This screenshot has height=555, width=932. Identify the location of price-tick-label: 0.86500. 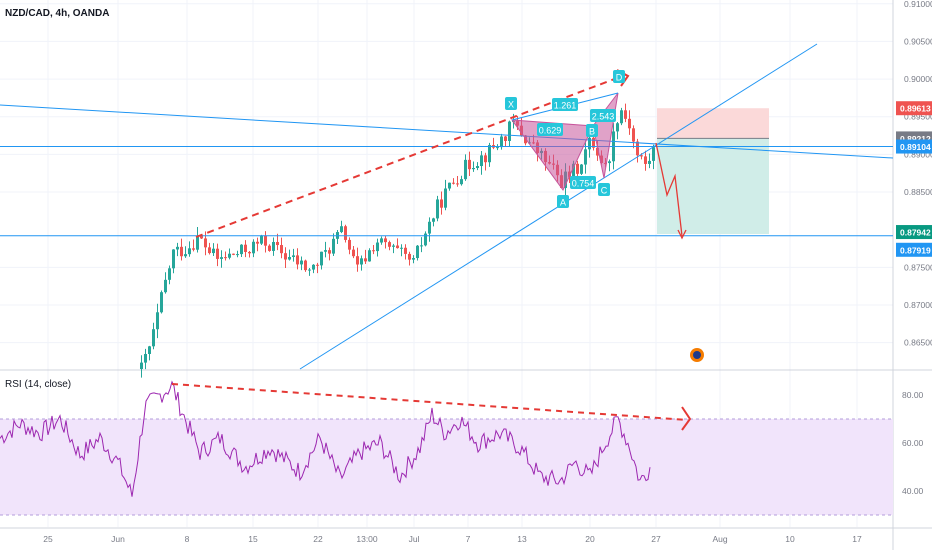
(918, 343).